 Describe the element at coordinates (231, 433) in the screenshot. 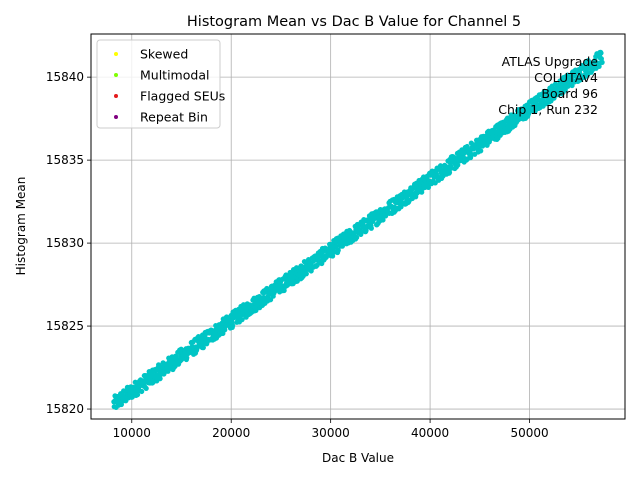

I see `x-tick-label: 20000` at that location.